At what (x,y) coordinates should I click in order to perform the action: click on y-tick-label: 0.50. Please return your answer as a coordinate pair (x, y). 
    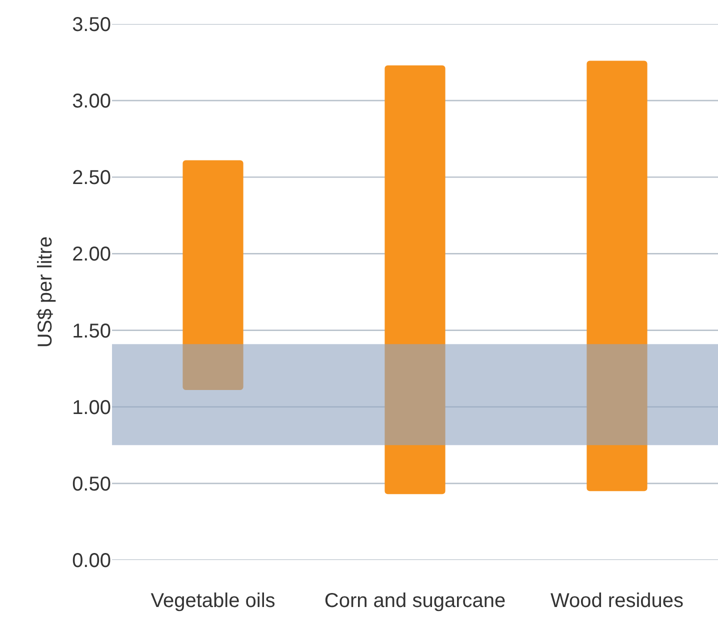
    Looking at the image, I should click on (91, 484).